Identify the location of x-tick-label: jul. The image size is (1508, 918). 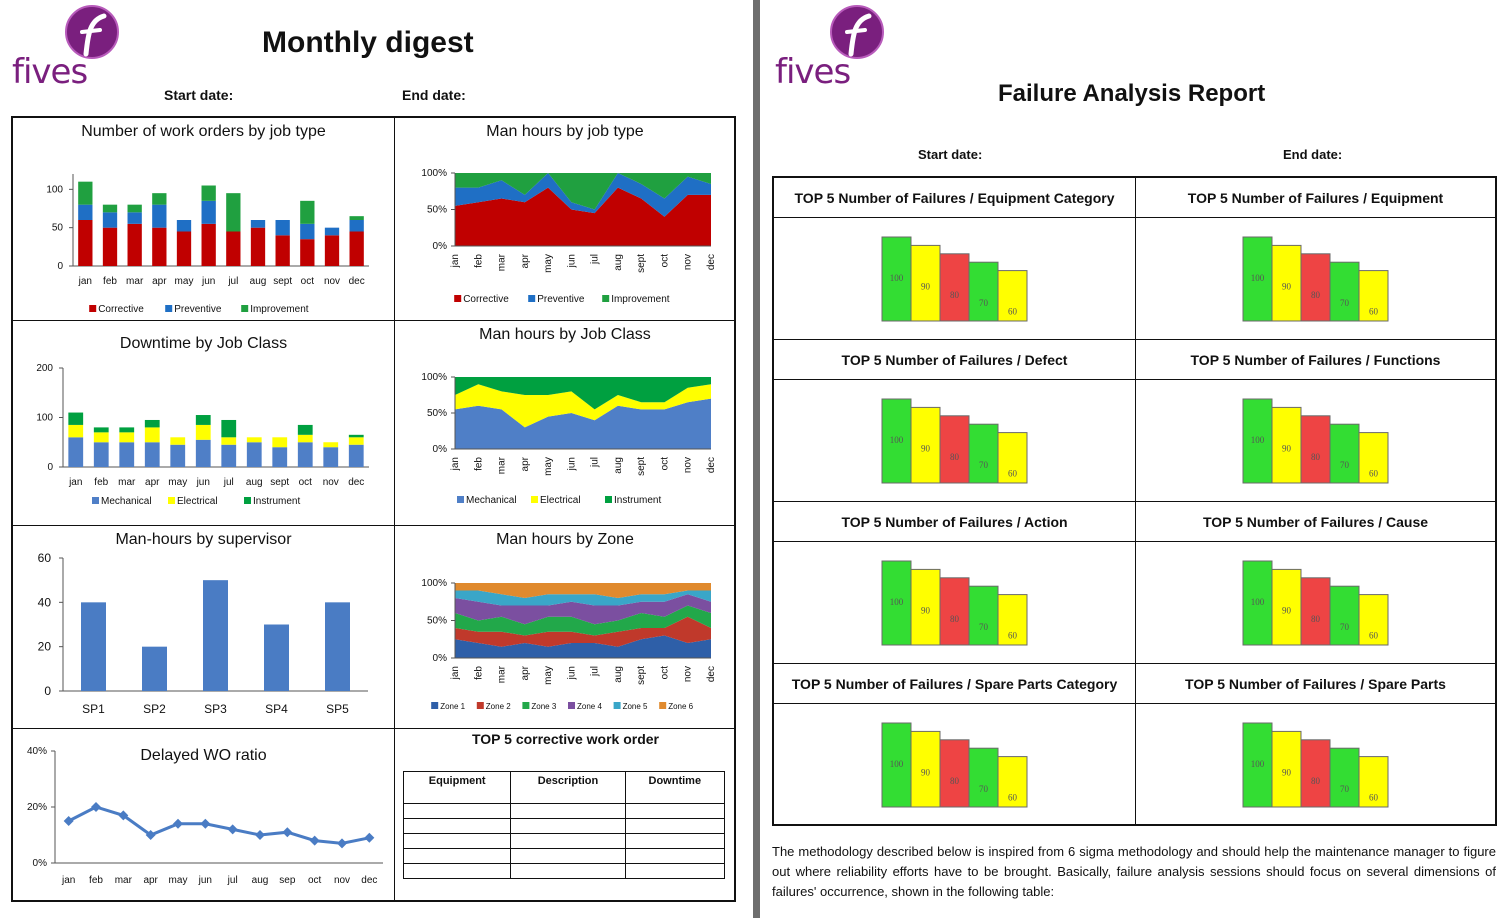
(595, 671).